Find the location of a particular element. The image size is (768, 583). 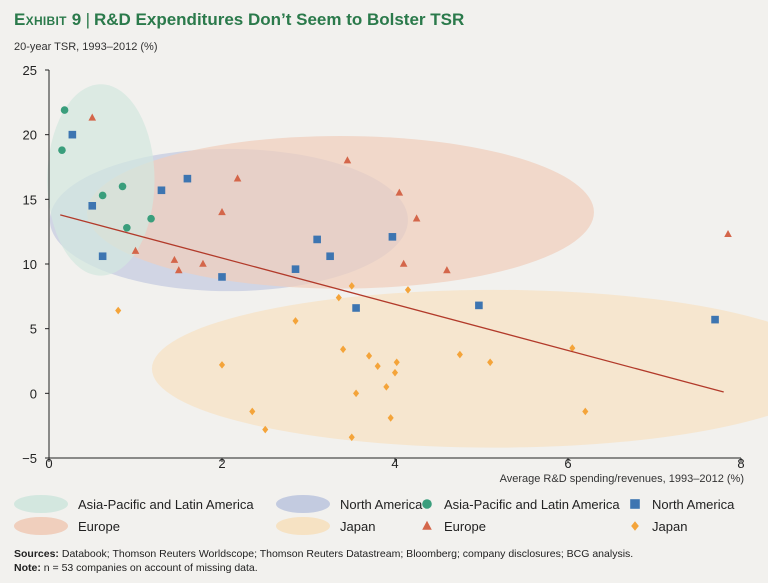

legend-label: Europe is located at coordinates (465, 526).